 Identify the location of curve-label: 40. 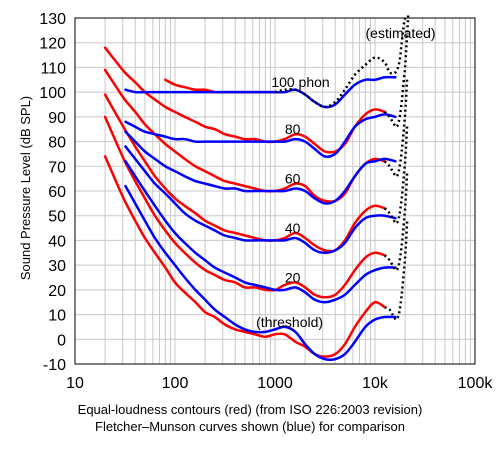
(293, 228).